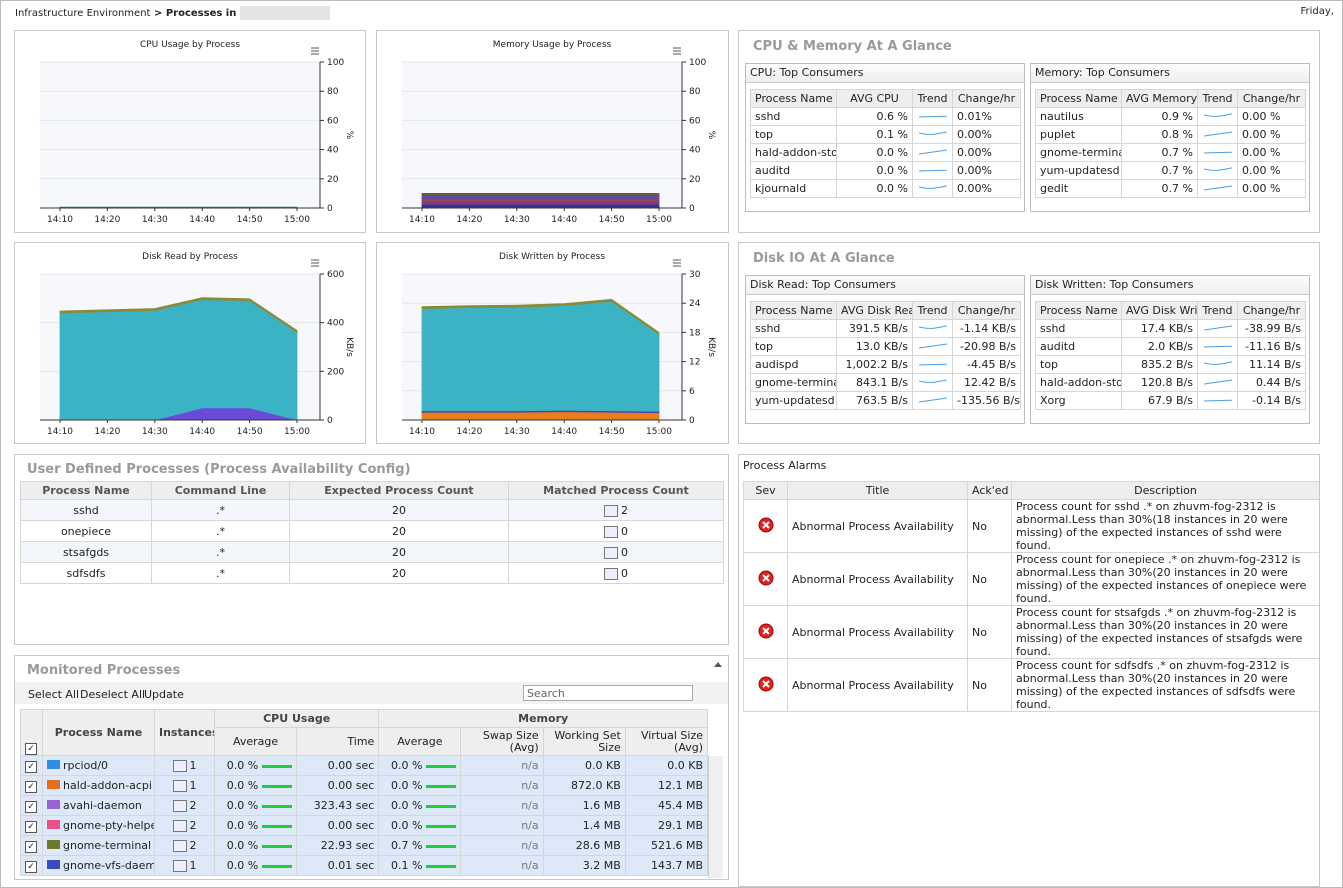 This screenshot has height=888, width=1343. Describe the element at coordinates (885, 134) in the screenshot. I see `table-row: top 0.1 % 0.00%` at that location.